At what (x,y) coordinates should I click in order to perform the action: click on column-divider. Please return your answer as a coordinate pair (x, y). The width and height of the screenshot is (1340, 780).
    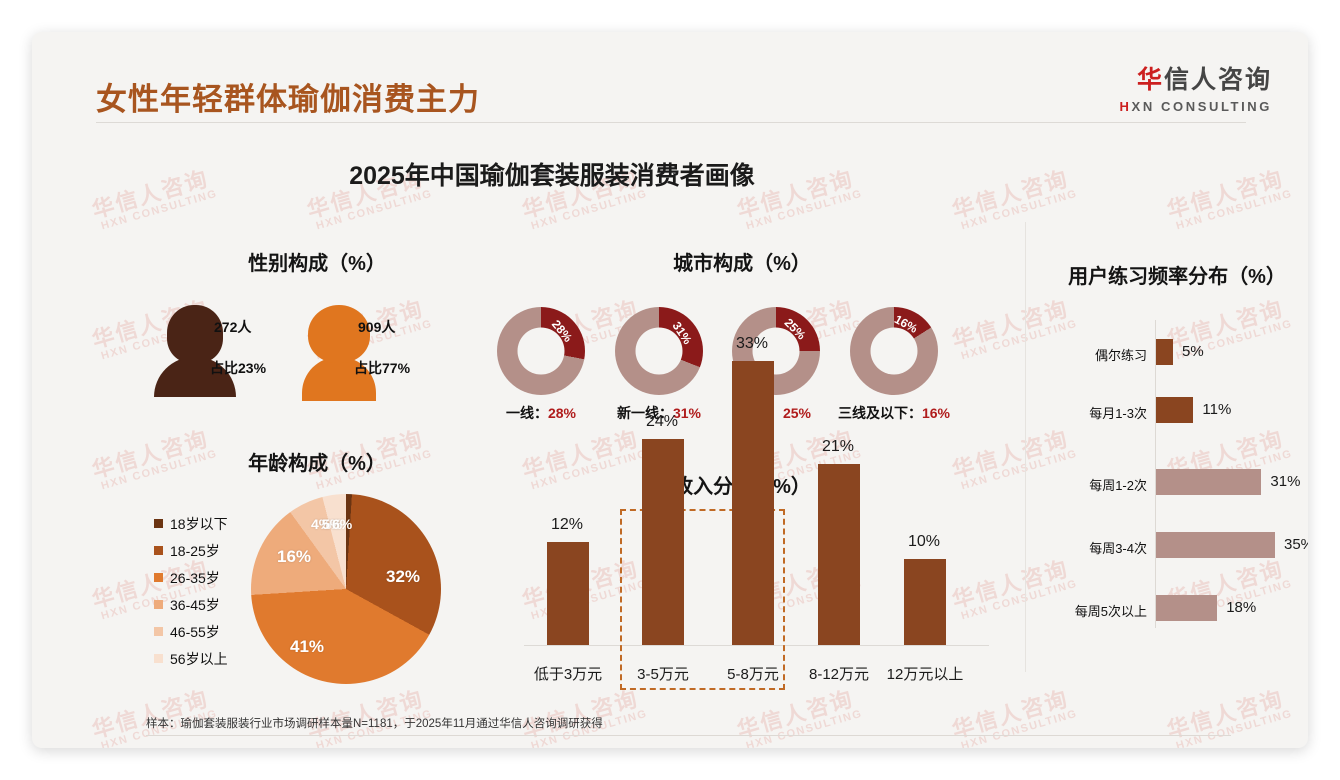
    Looking at the image, I should click on (1025, 447).